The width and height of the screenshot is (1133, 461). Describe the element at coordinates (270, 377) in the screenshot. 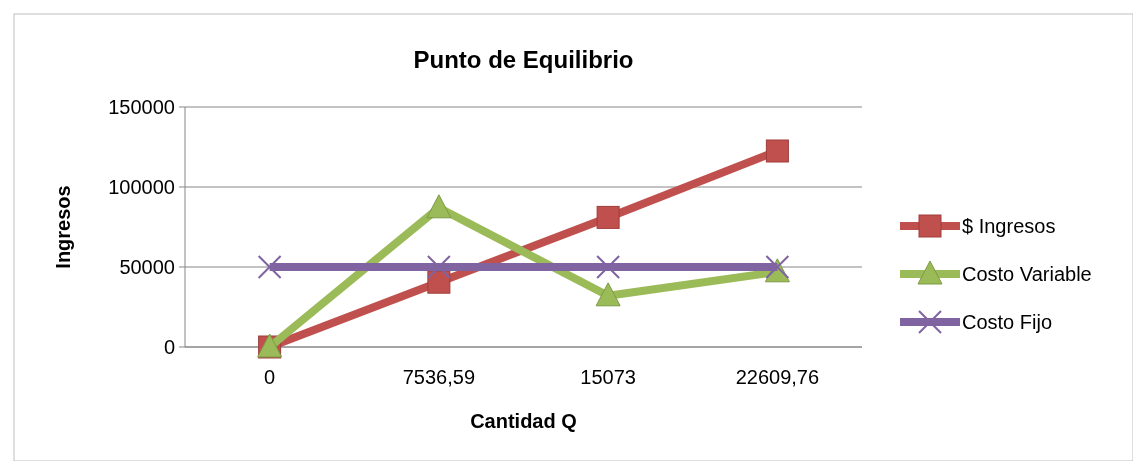

I see `x-tick-label: 0` at that location.